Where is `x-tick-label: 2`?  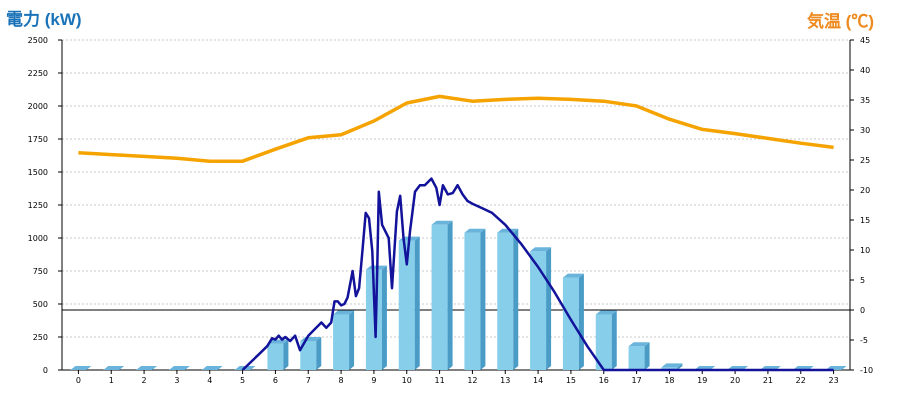
x-tick-label: 2 is located at coordinates (144, 380).